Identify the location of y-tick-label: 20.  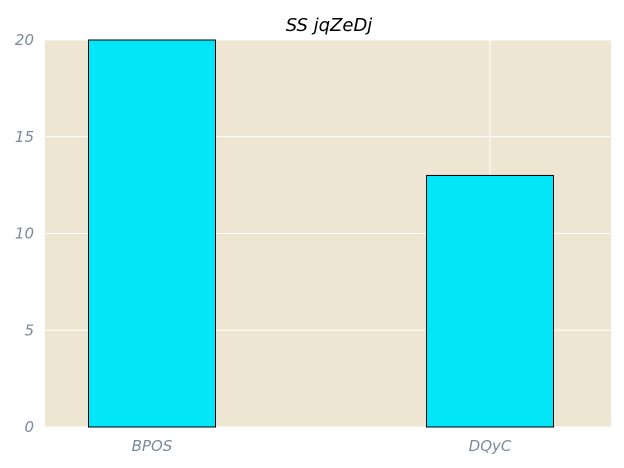
(24, 40).